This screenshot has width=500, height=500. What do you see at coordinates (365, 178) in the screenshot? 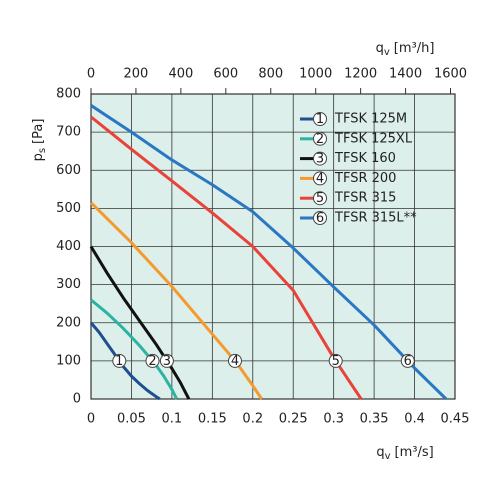
I see `legend-label: TFSR 200` at bounding box center [365, 178].